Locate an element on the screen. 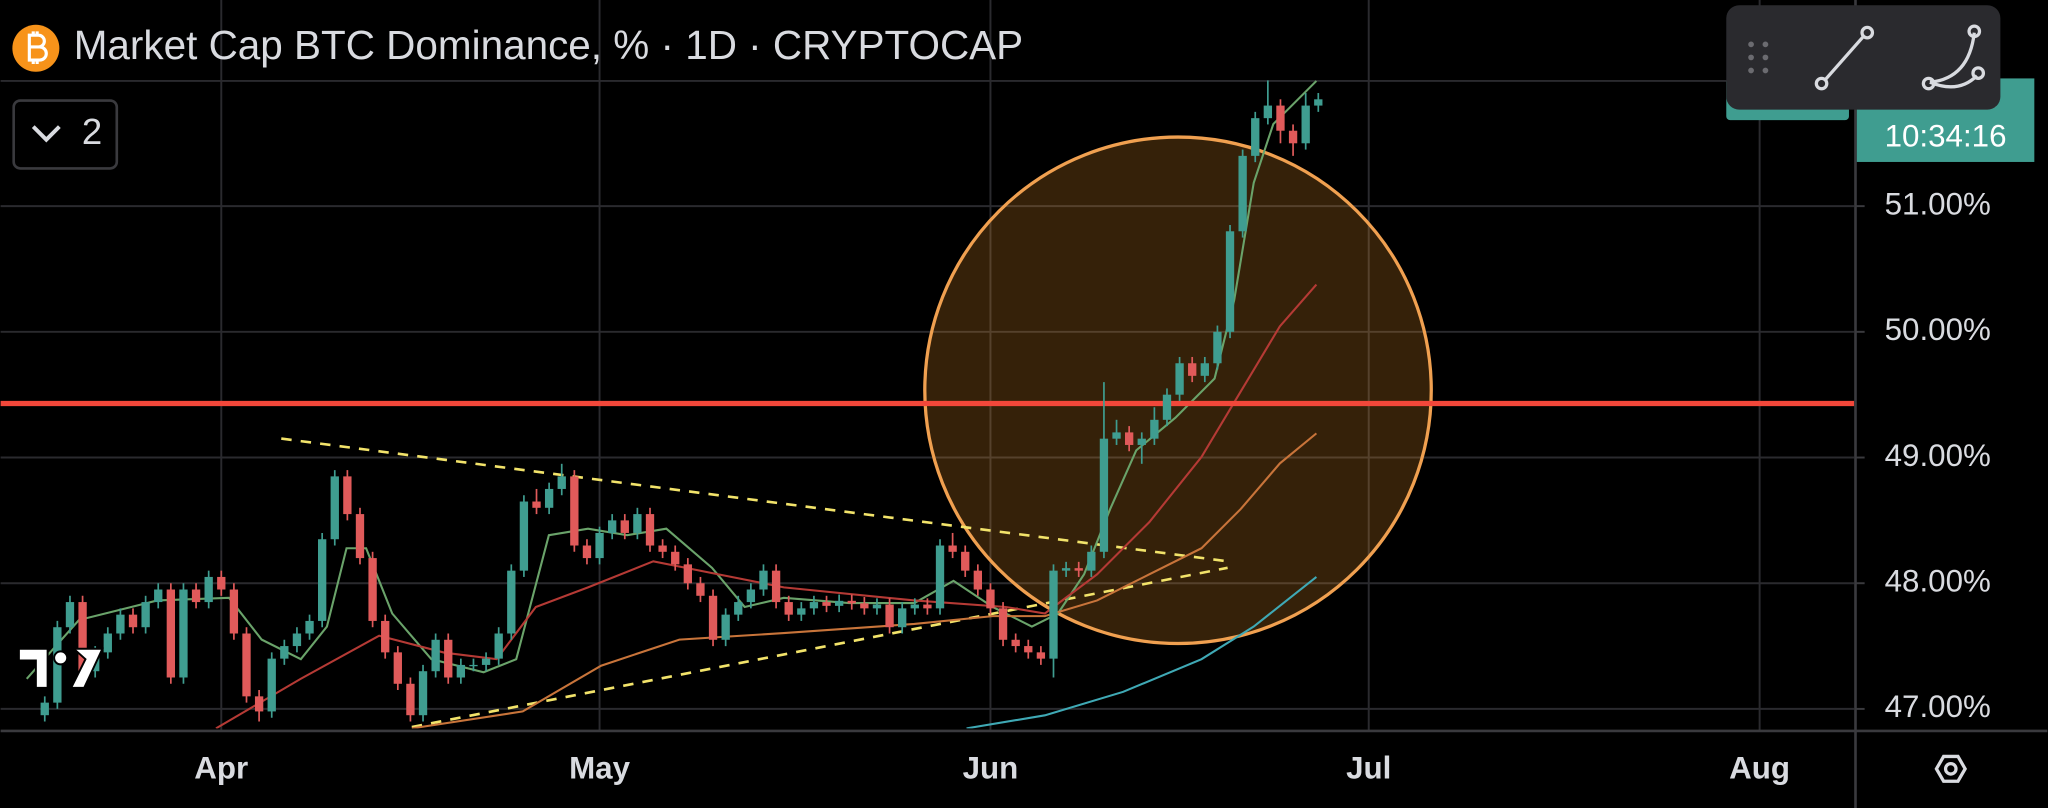 The width and height of the screenshot is (2048, 808). x-tick-label: Jun is located at coordinates (991, 767).